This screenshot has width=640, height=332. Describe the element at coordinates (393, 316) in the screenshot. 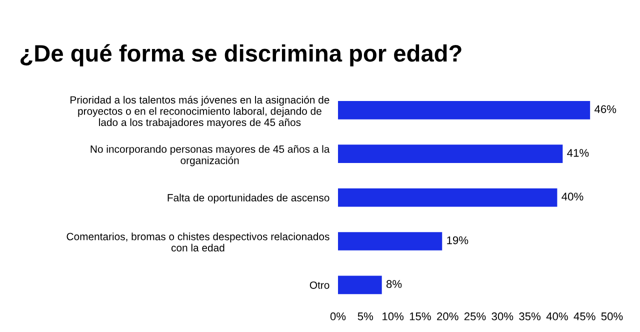

I see `x-tick-label: 10%` at that location.